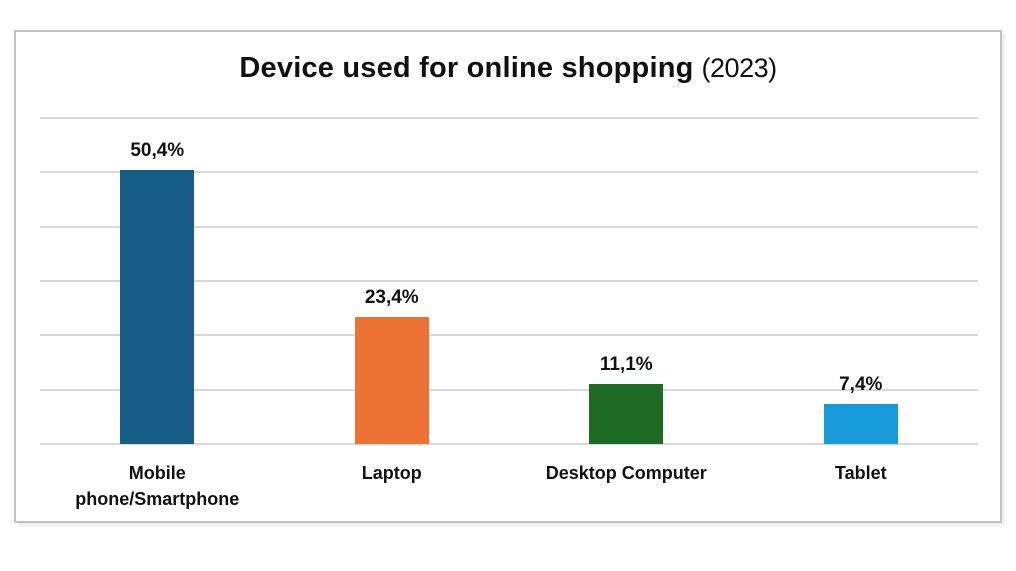  What do you see at coordinates (157, 486) in the screenshot?
I see `x-axis-label: Mobile phone/Smartphone` at bounding box center [157, 486].